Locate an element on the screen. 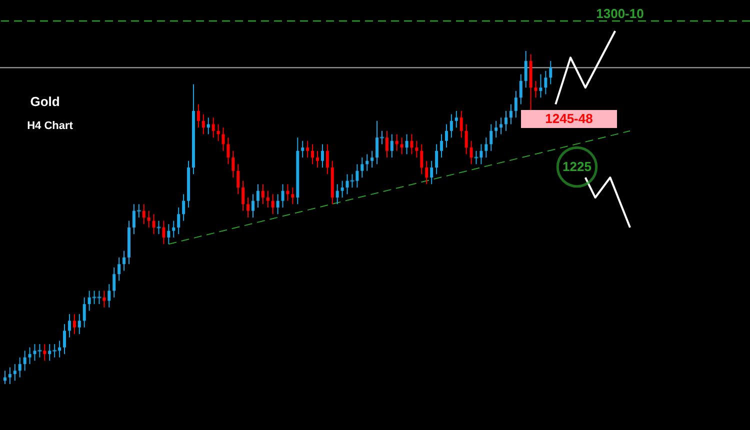 This screenshot has width=750, height=430. text: 1300-10 is located at coordinates (620, 13).